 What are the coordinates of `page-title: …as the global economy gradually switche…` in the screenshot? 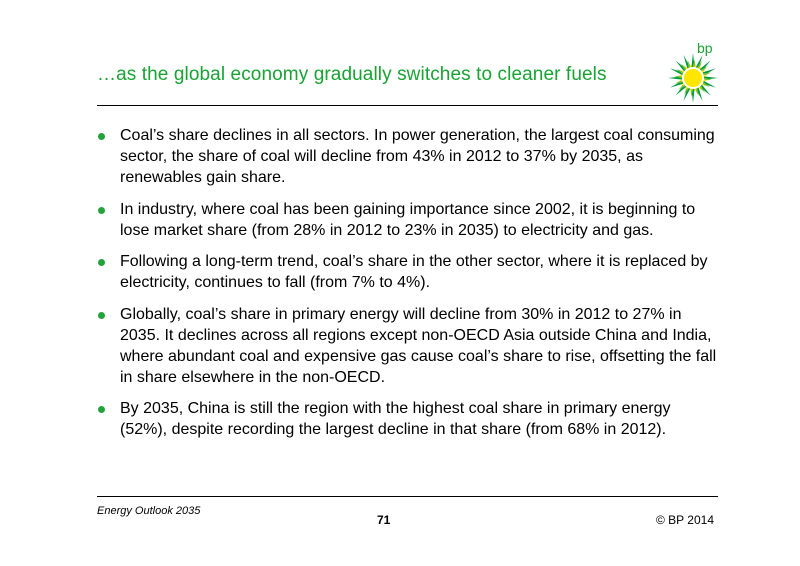 It's located at (352, 74).